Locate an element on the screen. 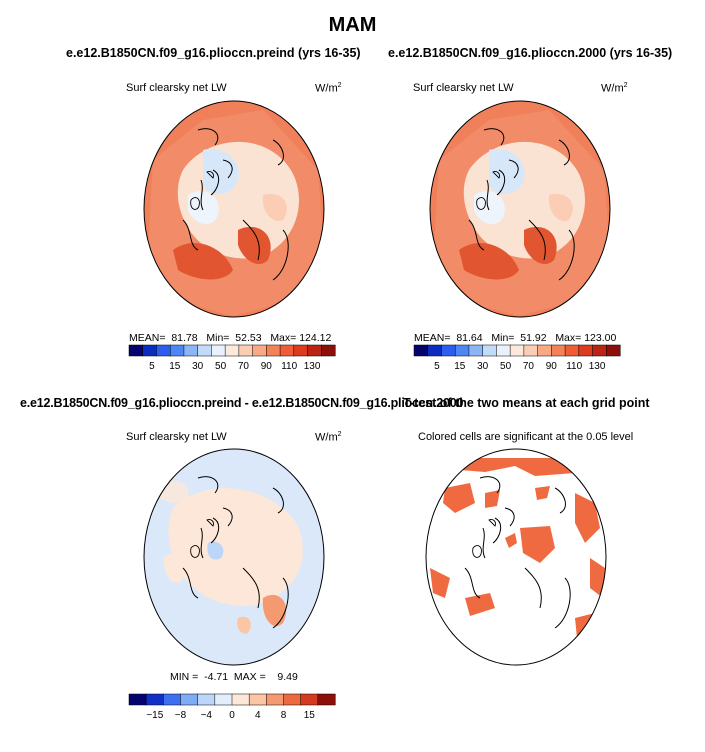 Image resolution: width=705 pixels, height=752 pixels. colorbar-tick-label: −4 is located at coordinates (207, 715).